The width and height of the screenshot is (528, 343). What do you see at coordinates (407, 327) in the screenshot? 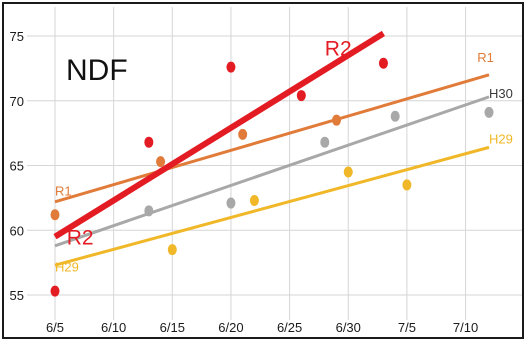
I see `x-tick-label: 7/5` at bounding box center [407, 327].